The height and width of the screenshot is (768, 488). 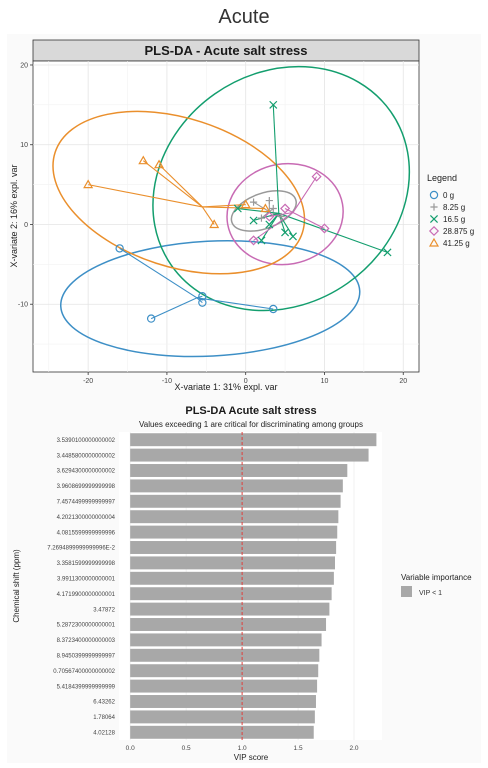 What do you see at coordinates (86, 580) in the screenshot?
I see `vip-category-label: 3.9911300000000001` at bounding box center [86, 580].